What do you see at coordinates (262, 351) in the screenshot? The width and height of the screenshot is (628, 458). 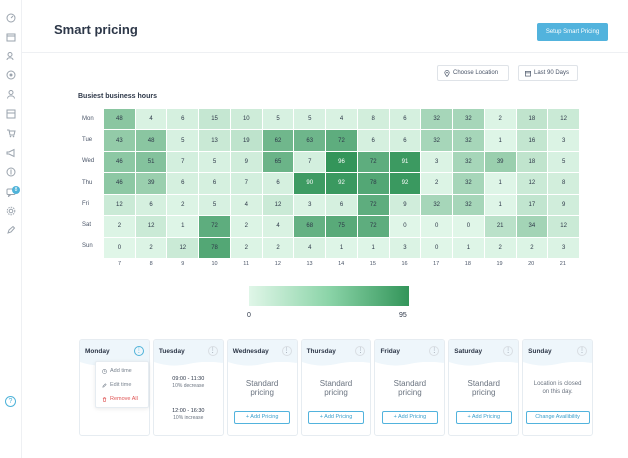 I see `day-card-header: Wednesday ⋮` at bounding box center [262, 351].